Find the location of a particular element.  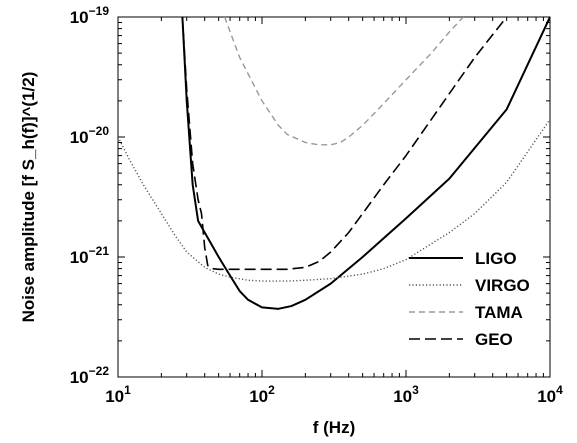

x-tick-label: 10¹ is located at coordinates (118, 394).